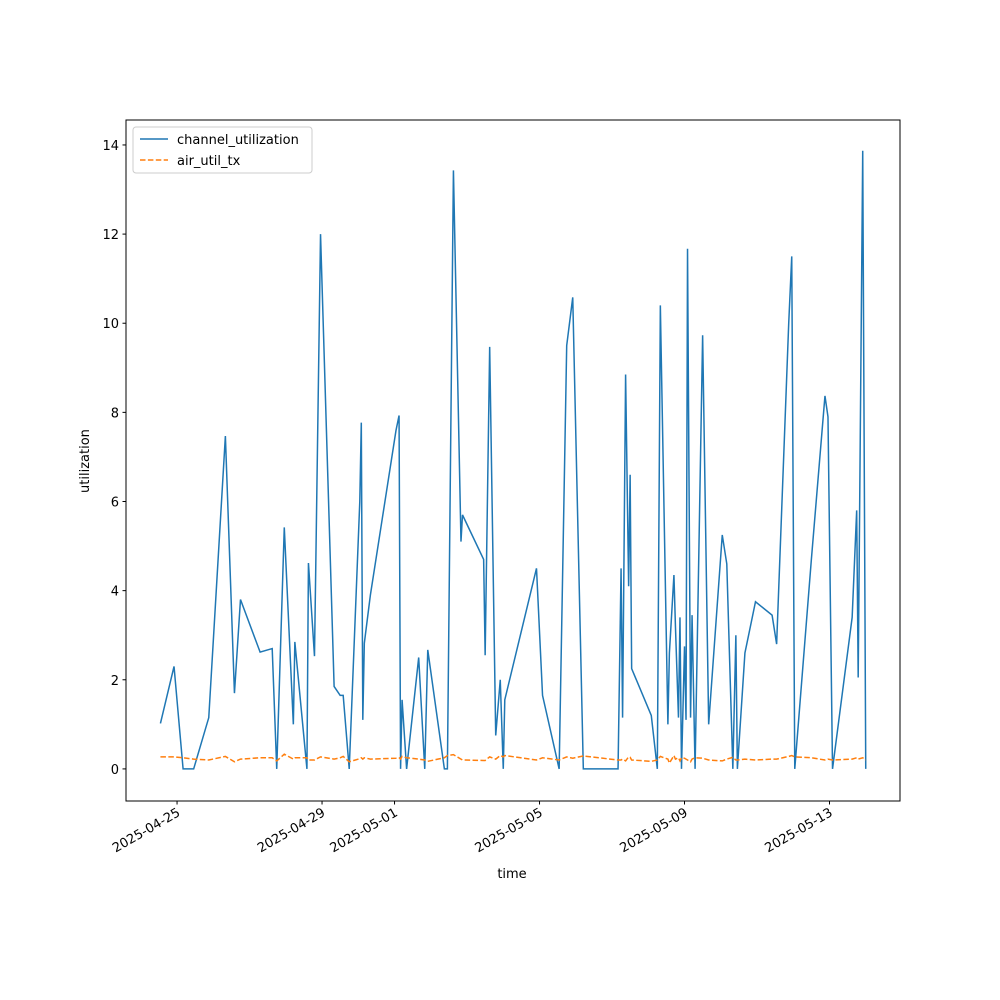 The height and width of the screenshot is (1000, 1000). What do you see at coordinates (146, 830) in the screenshot?
I see `x-tick-label: 2025-04-25` at bounding box center [146, 830].